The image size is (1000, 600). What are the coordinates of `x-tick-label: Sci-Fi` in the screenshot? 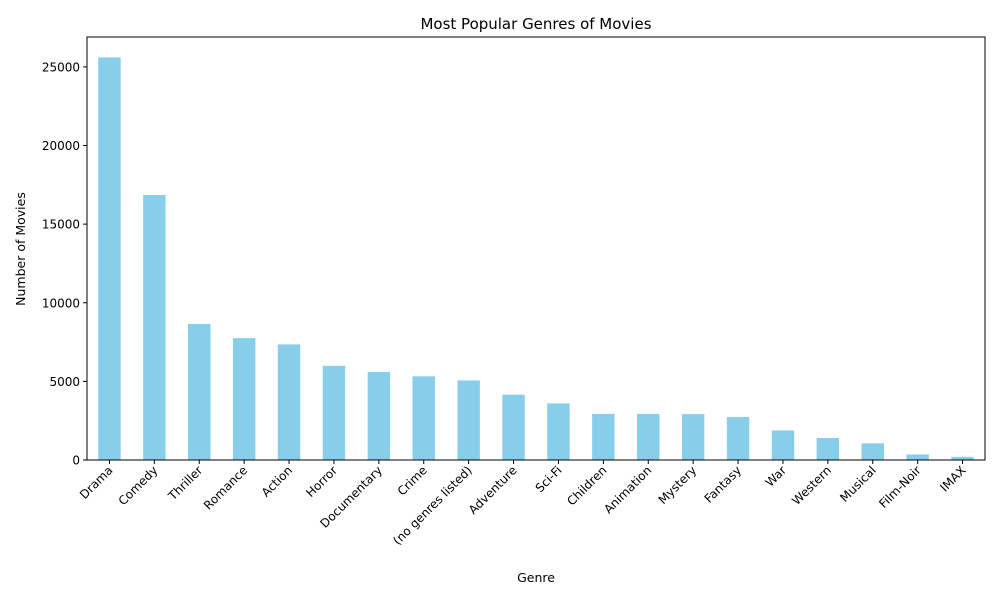 It's located at (549, 479).